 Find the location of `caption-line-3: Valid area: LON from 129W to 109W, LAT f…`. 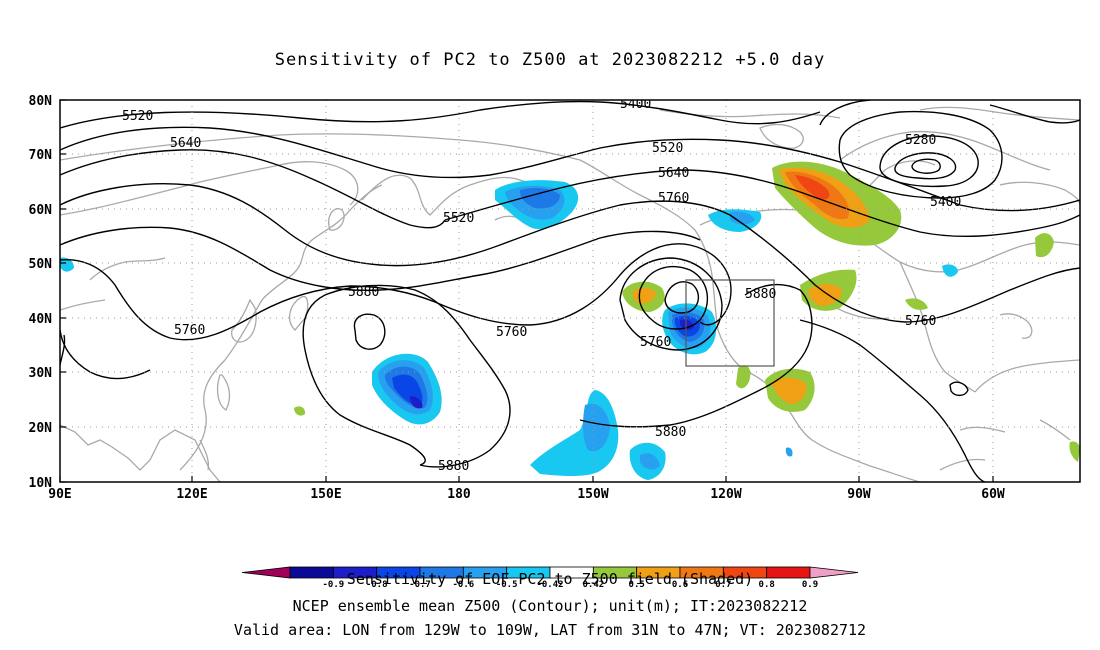

caption-line-3: Valid area: LON from 129W to 109W, LAT f… is located at coordinates (550, 630).